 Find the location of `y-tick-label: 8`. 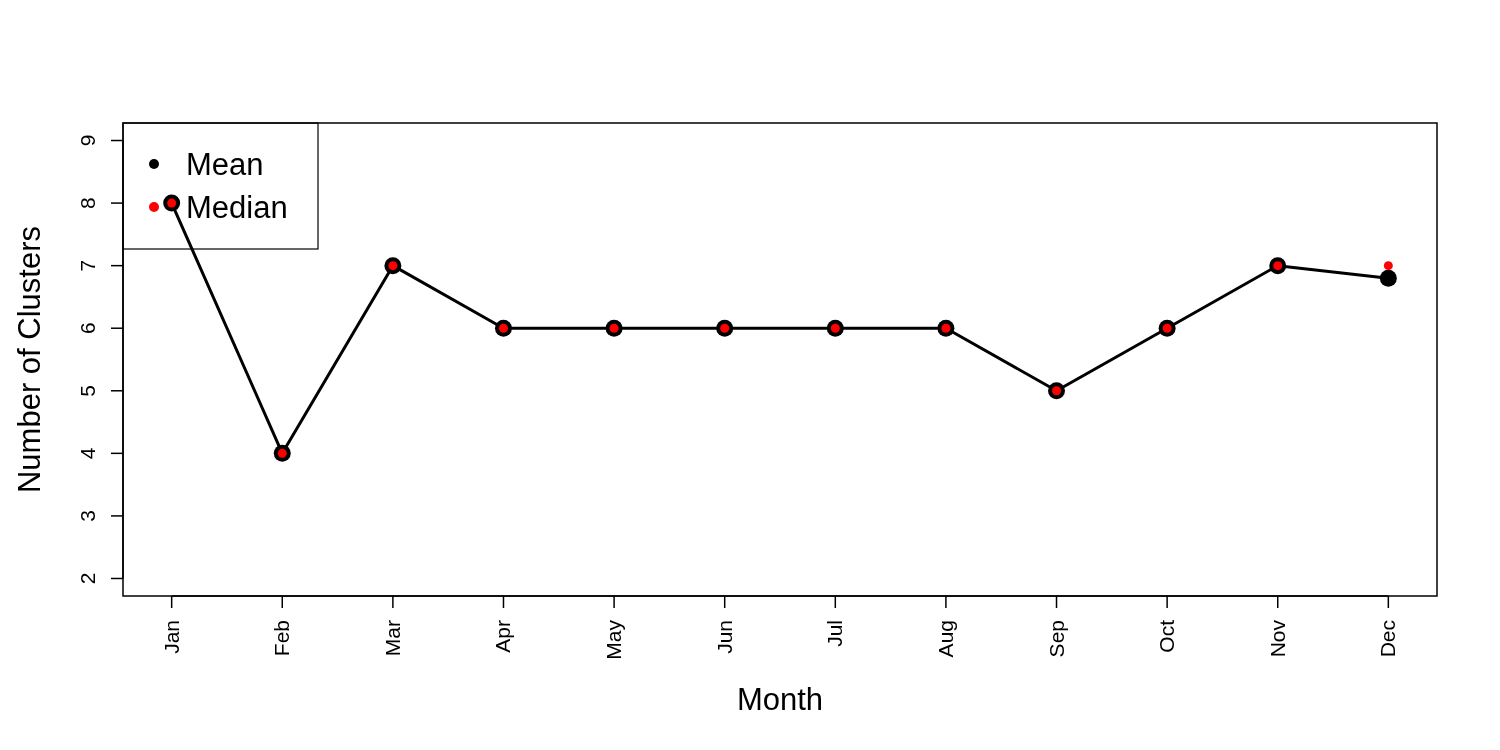

y-tick-label: 8 is located at coordinates (87, 203).